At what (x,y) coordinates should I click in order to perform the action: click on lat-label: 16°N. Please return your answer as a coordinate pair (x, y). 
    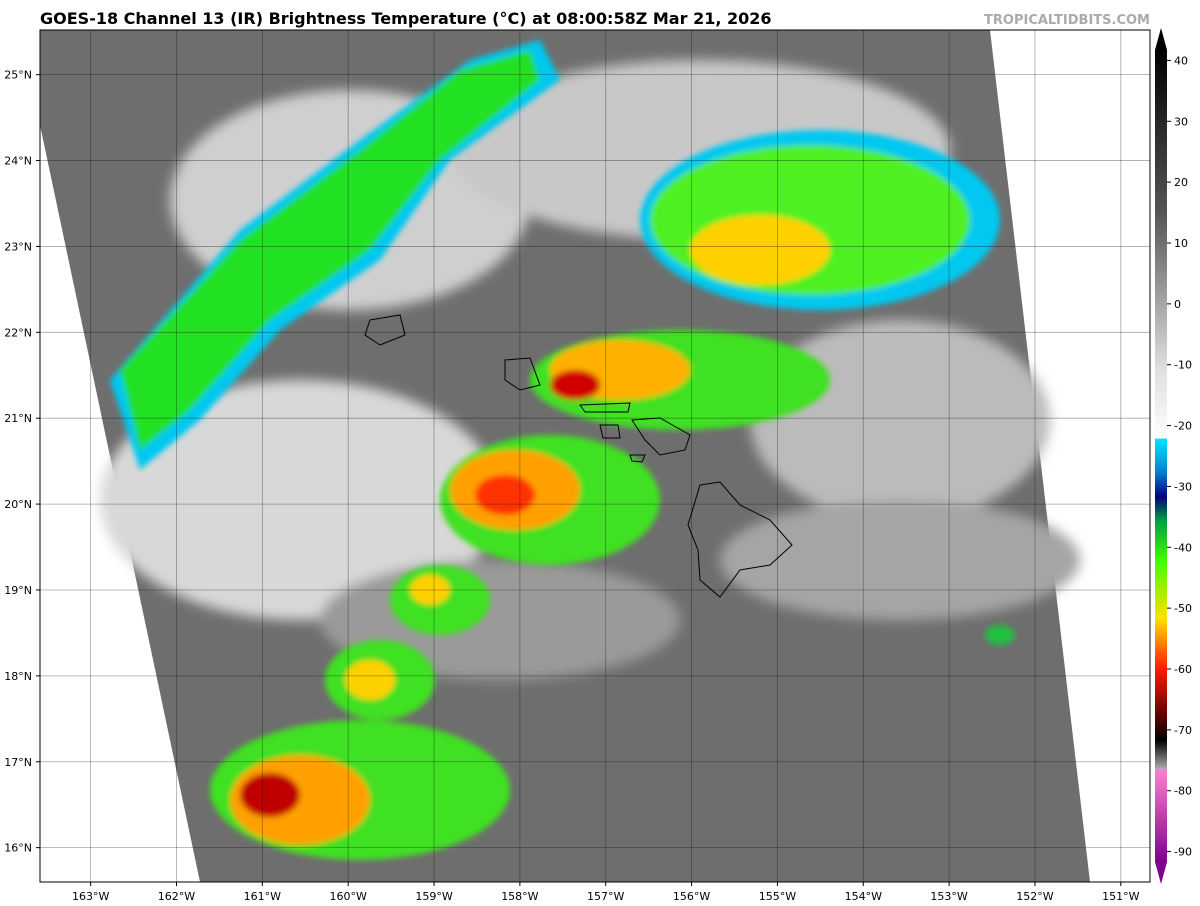
    Looking at the image, I should click on (18, 848).